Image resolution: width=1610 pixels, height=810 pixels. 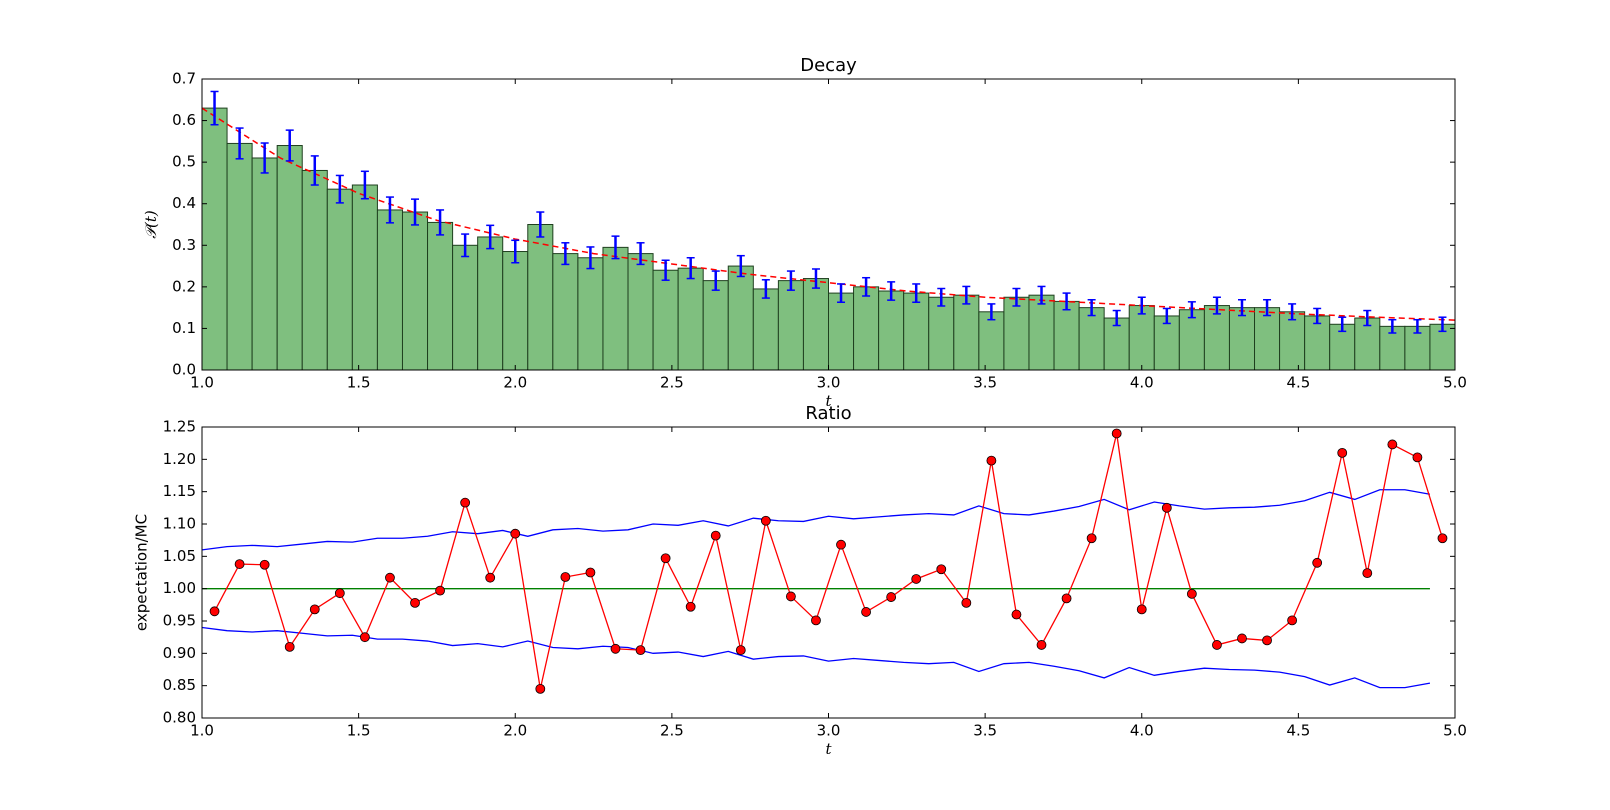 I want to click on y-tick-label: 1.00, so click(x=179, y=588).